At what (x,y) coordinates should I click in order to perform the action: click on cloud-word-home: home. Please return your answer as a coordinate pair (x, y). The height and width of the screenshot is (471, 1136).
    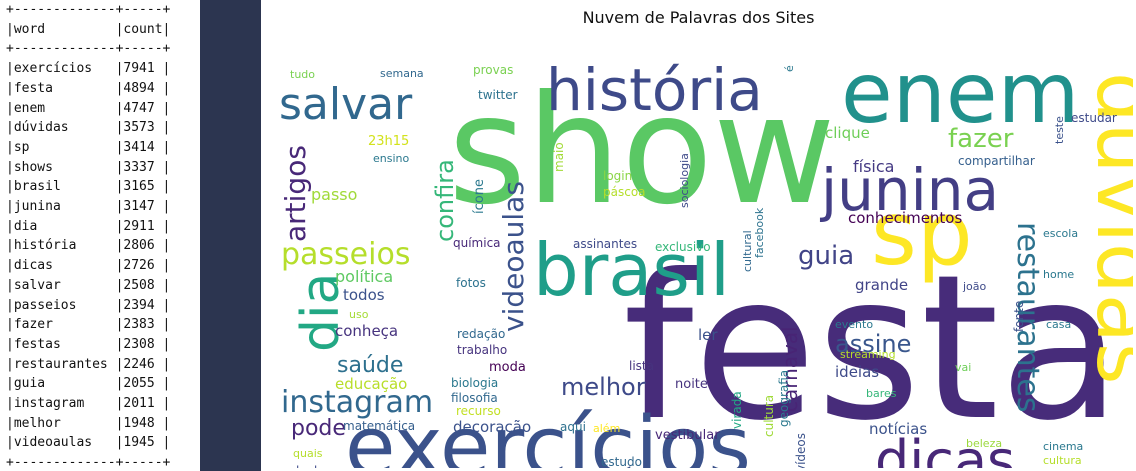
    Looking at the image, I should click on (1058, 274).